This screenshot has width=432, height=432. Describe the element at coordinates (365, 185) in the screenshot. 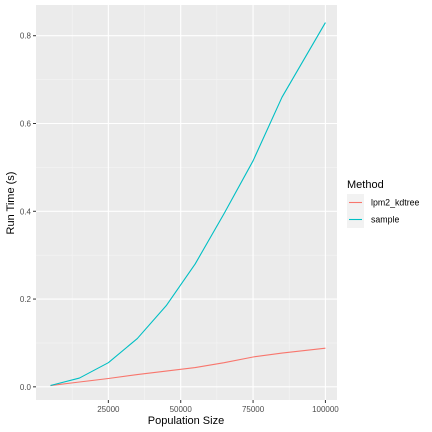

I see `legend-title: Method` at that location.